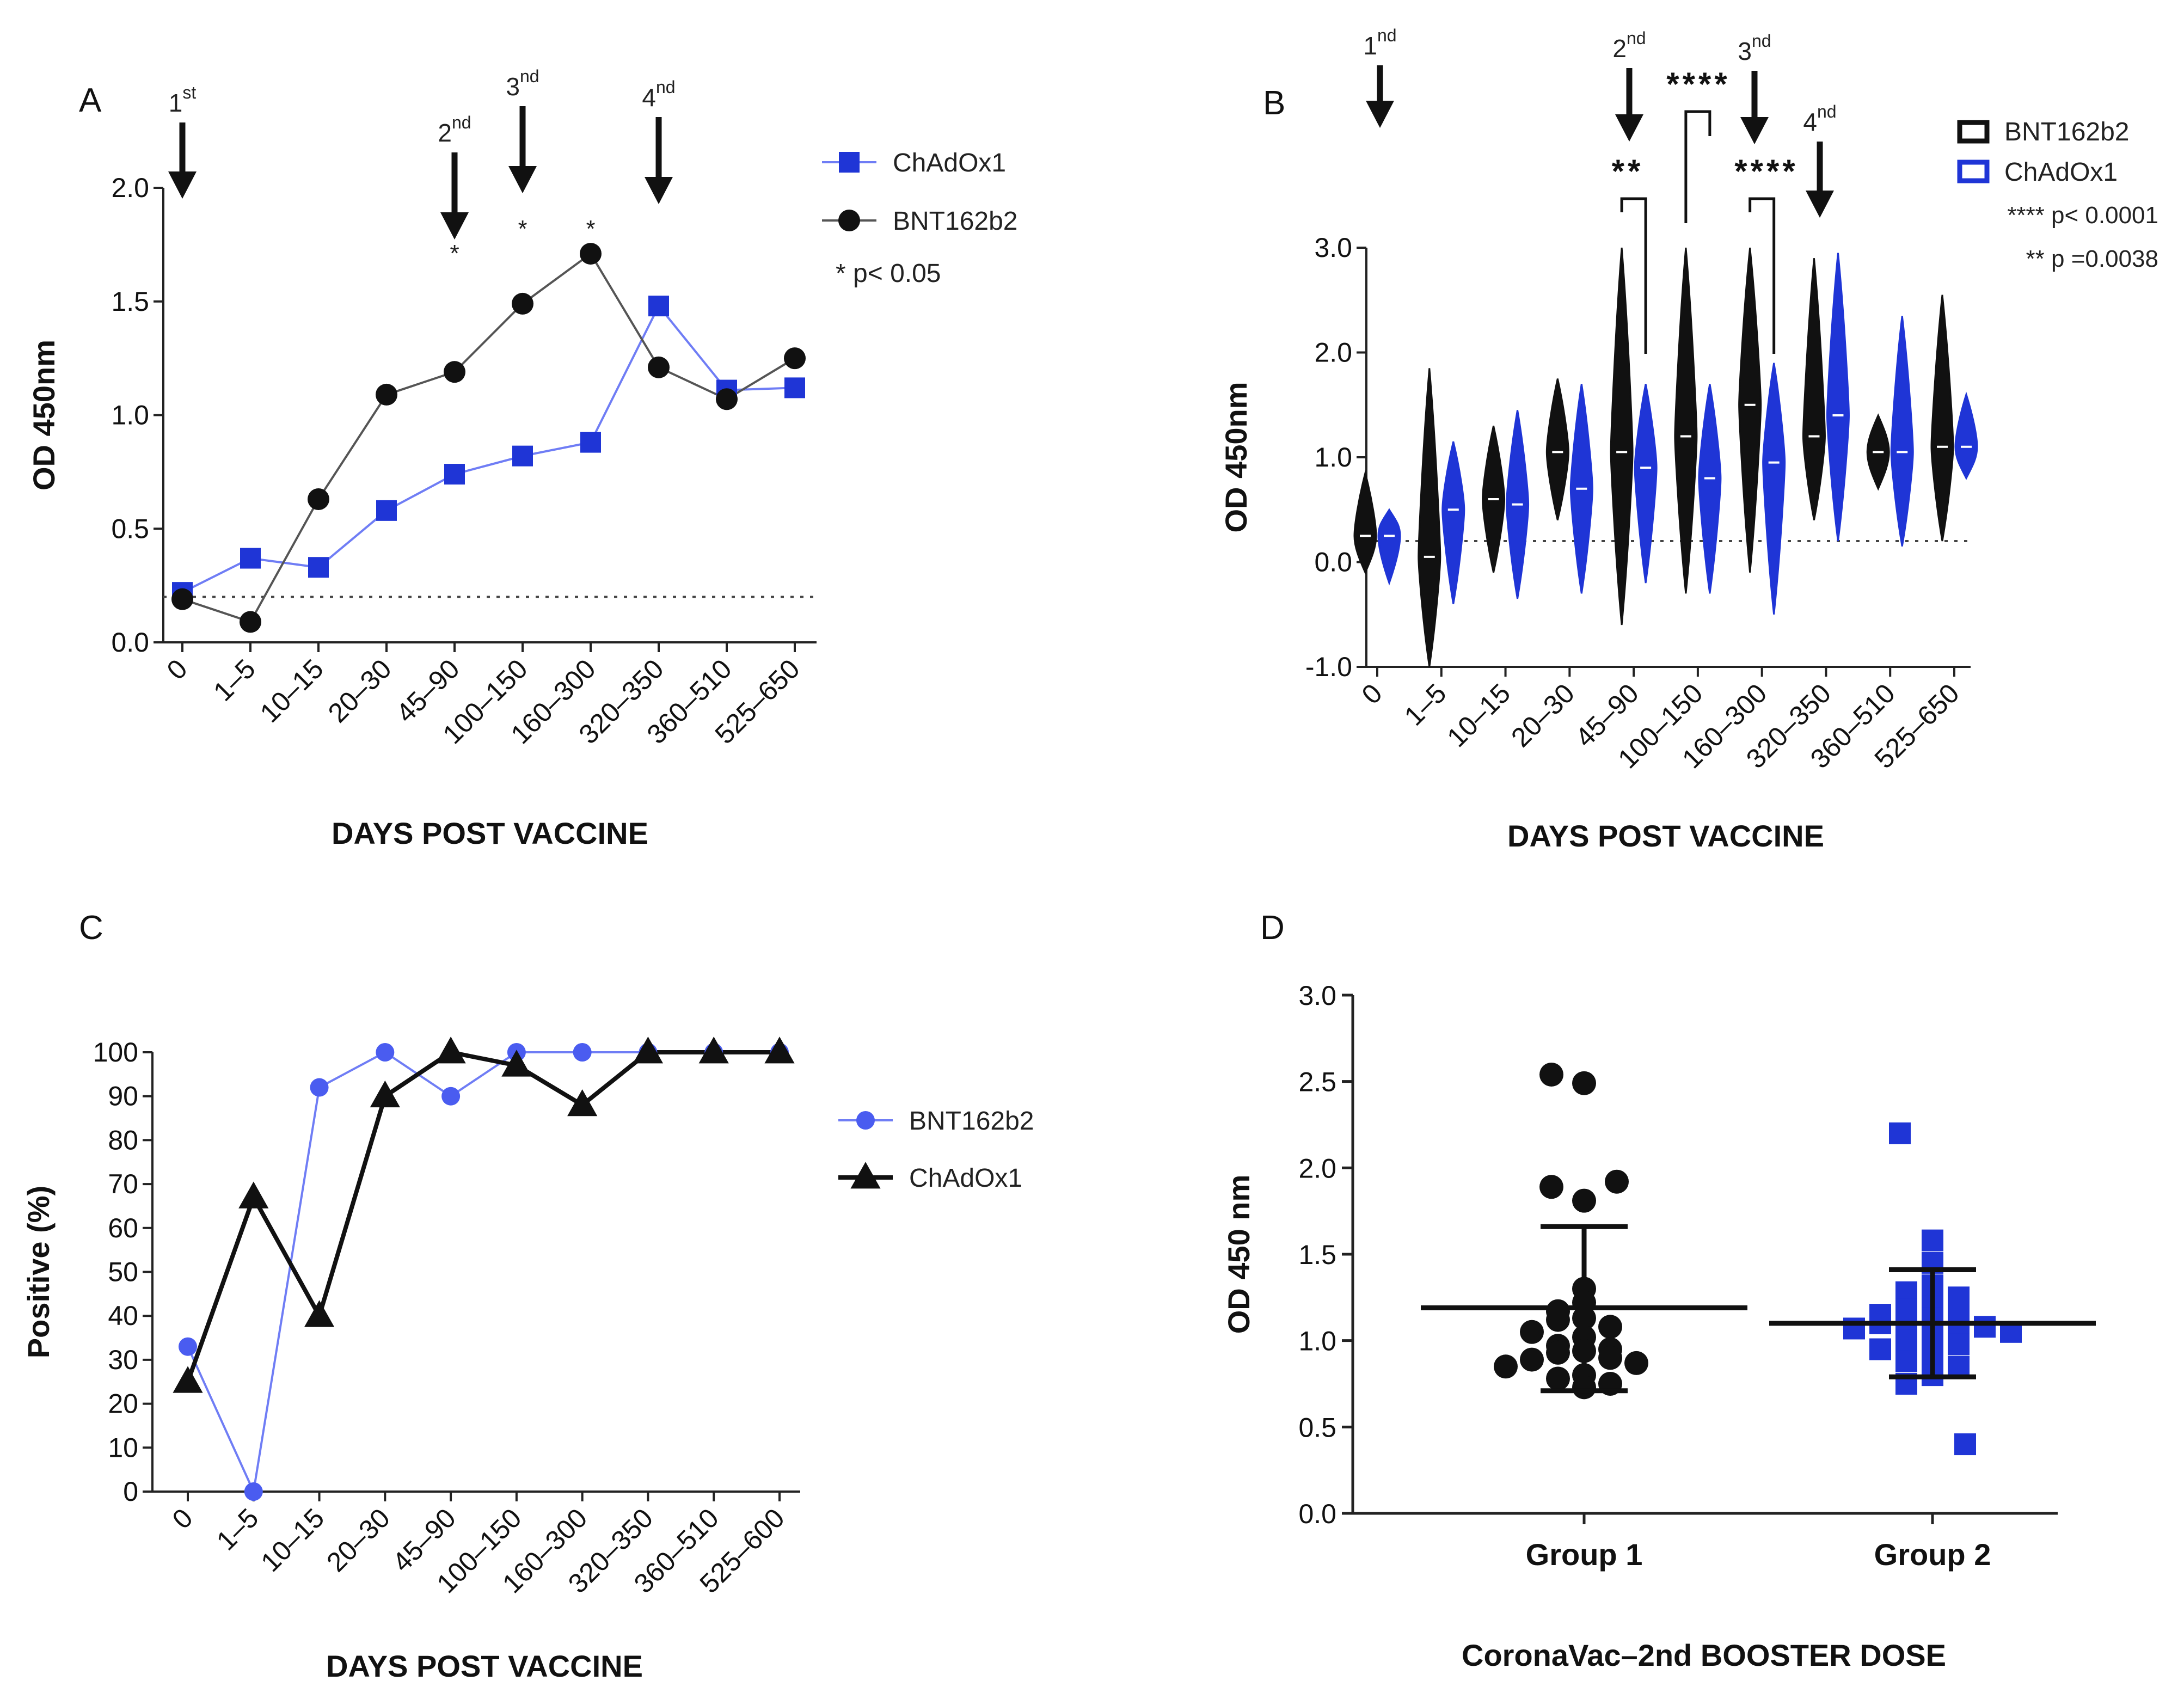 The height and width of the screenshot is (1693, 2184). I want to click on y-tick-label: 0.0, so click(1333, 562).